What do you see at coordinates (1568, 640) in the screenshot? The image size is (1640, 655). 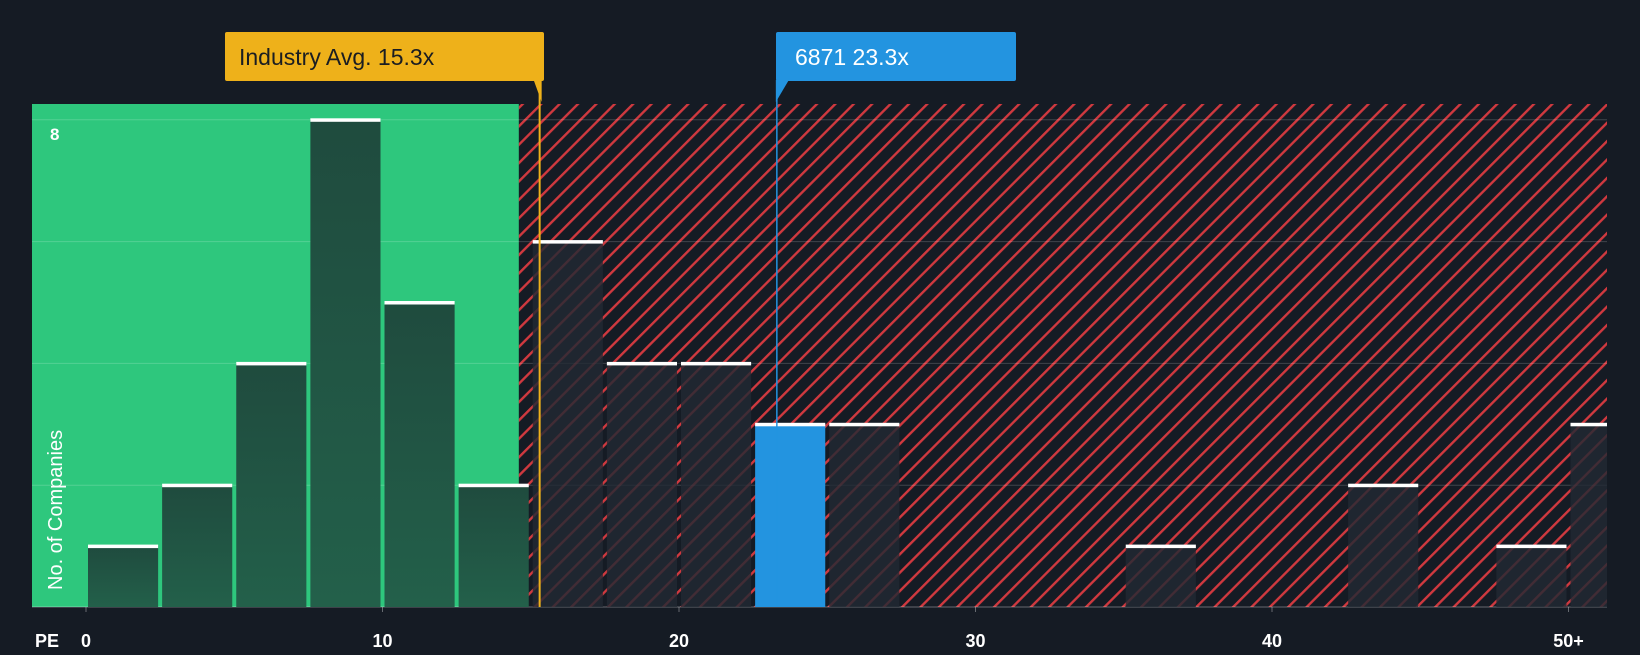 I see `x-tick-label: 50+` at bounding box center [1568, 640].